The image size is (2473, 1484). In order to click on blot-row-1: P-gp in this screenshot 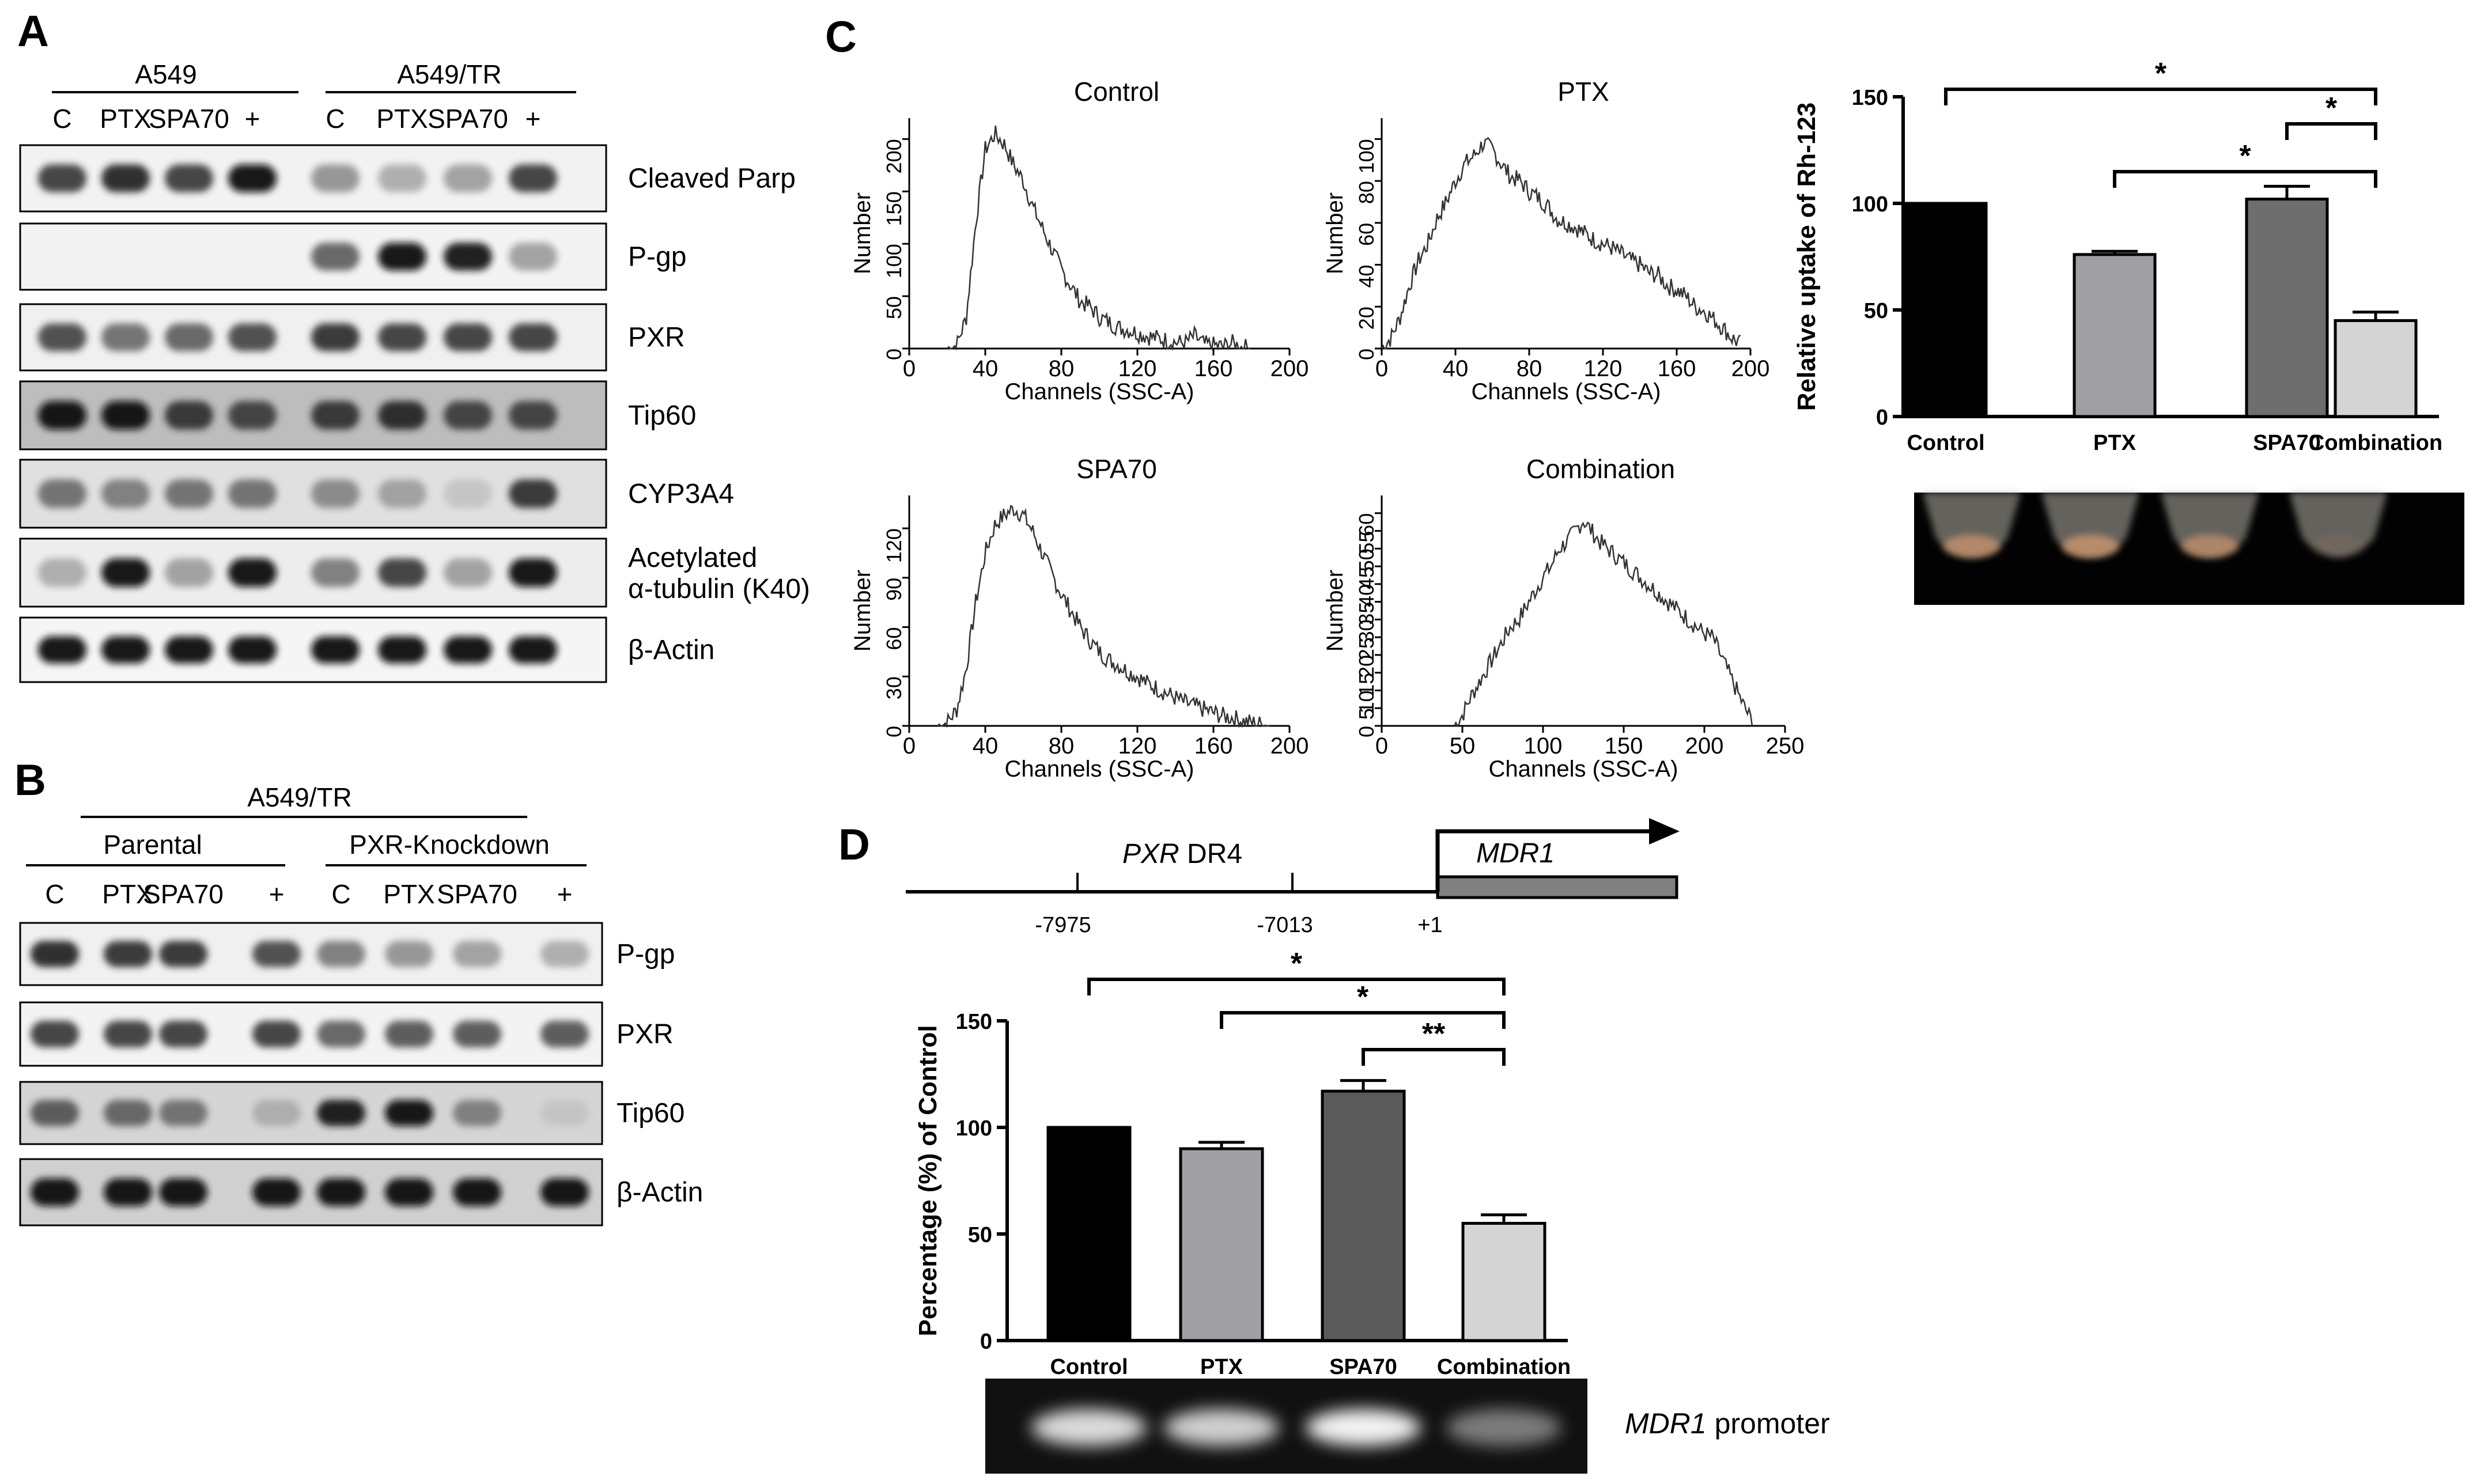, I will do `click(347, 954)`.